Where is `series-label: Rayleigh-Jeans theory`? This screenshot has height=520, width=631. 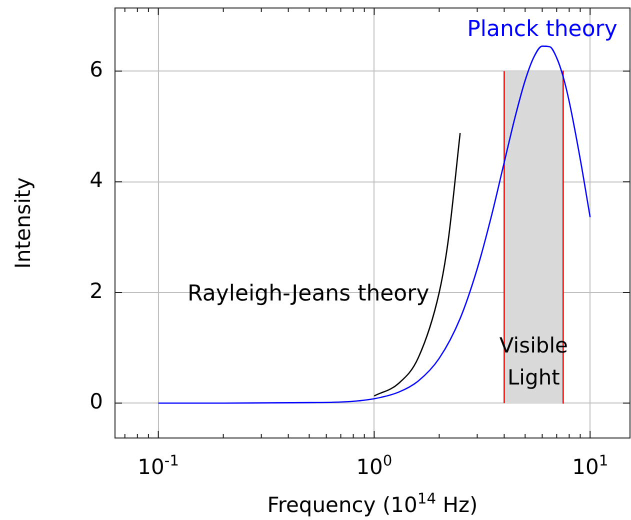 series-label: Rayleigh-Jeans theory is located at coordinates (309, 293).